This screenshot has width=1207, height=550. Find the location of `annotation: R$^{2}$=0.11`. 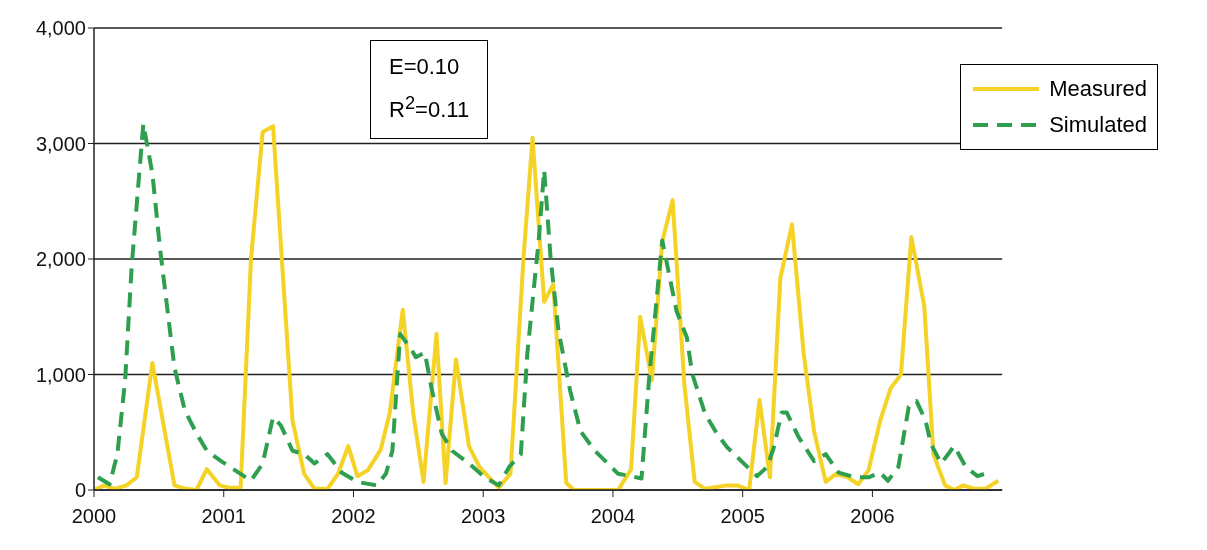

annotation: R$^{2}$=0.11 is located at coordinates (429, 108).